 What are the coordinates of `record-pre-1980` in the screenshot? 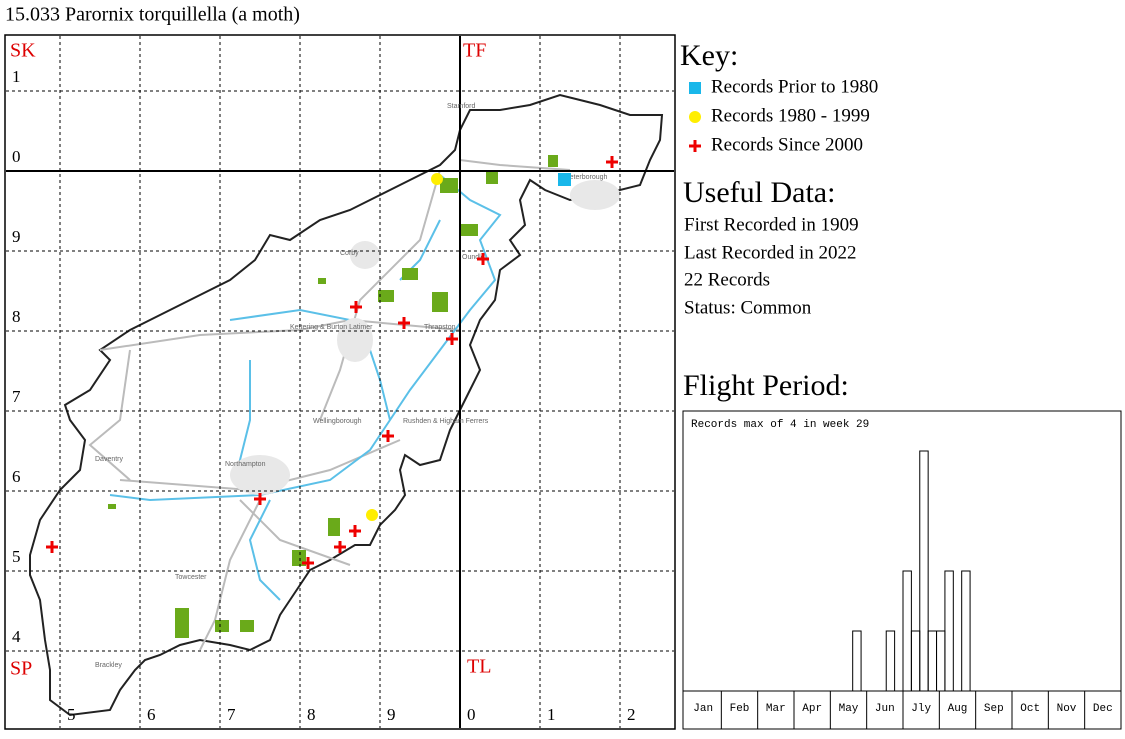 It's located at (564, 179).